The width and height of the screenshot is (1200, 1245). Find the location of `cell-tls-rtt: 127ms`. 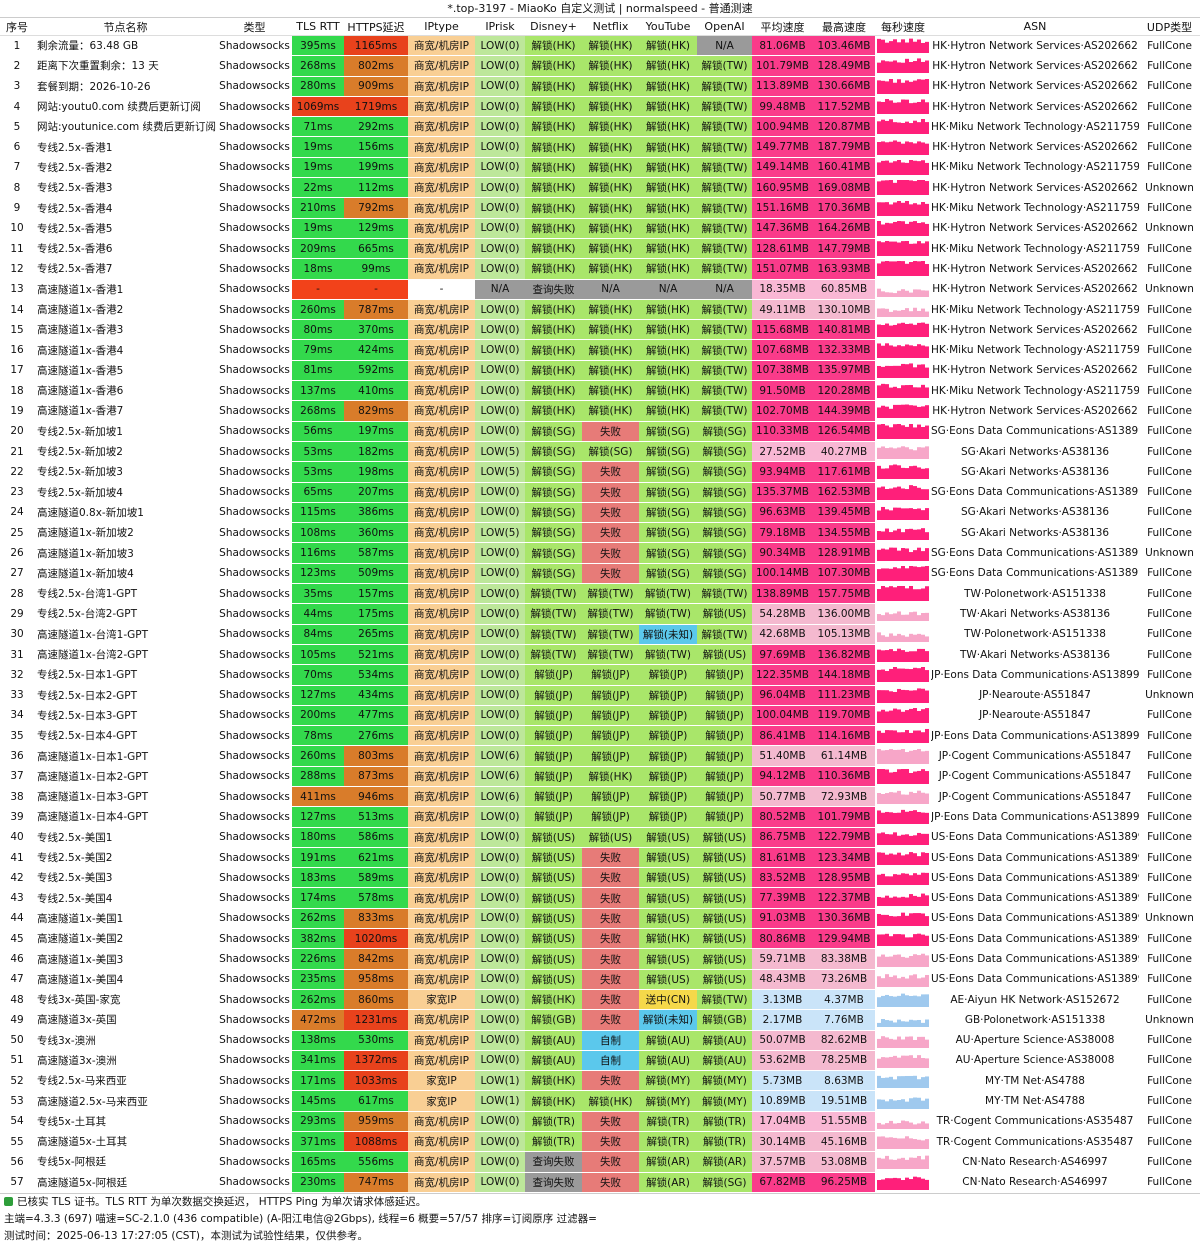

cell-tls-rtt: 127ms is located at coordinates (318, 817).